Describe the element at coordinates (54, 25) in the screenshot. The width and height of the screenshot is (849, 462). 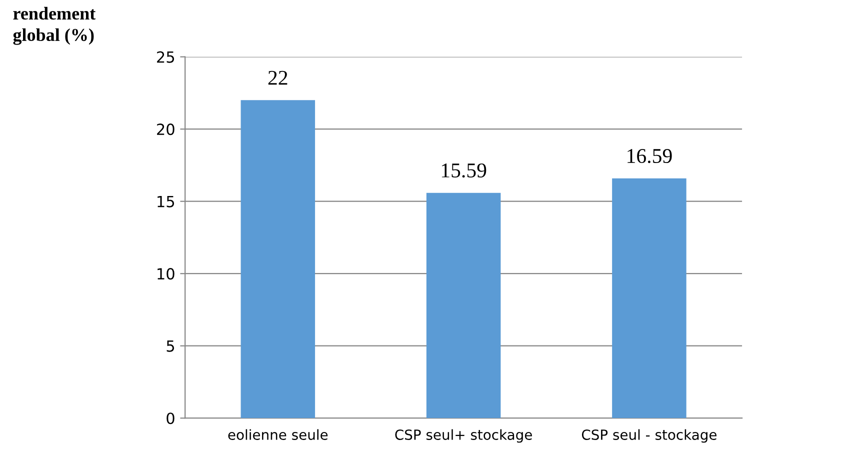
I see `y-axis-title: rendement global (%)` at that location.